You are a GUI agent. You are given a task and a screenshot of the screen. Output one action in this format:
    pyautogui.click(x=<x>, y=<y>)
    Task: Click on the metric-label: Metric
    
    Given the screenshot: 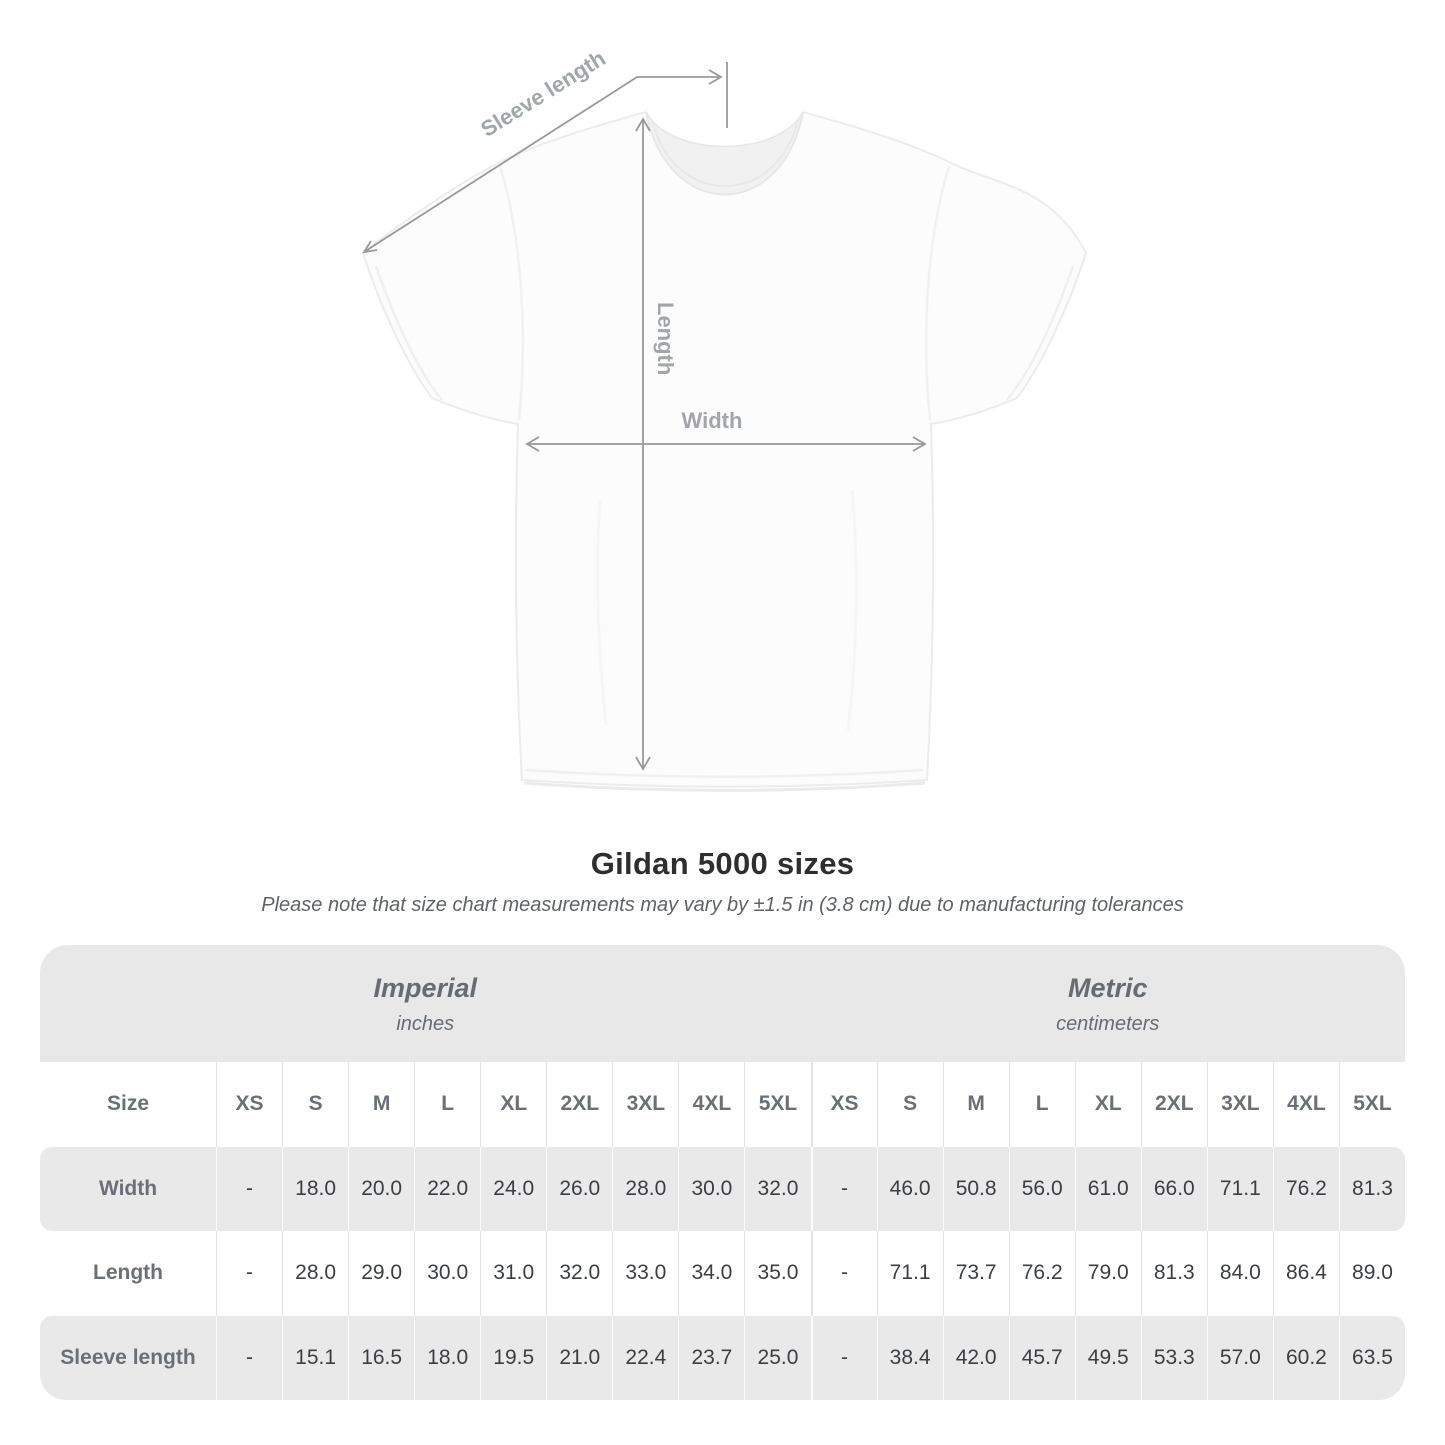 What is the action you would take?
    pyautogui.click(x=1107, y=988)
    